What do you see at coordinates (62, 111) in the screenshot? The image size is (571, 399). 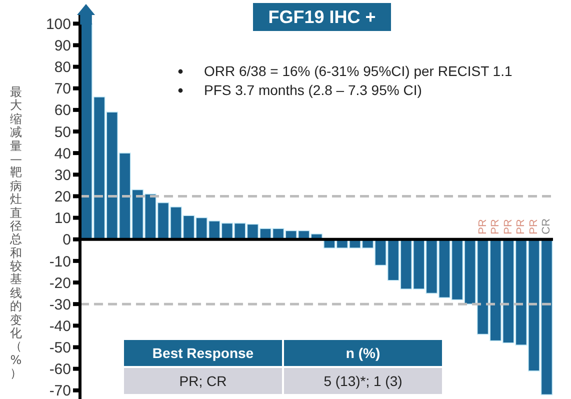 I see `y-tick-label: 60` at bounding box center [62, 111].